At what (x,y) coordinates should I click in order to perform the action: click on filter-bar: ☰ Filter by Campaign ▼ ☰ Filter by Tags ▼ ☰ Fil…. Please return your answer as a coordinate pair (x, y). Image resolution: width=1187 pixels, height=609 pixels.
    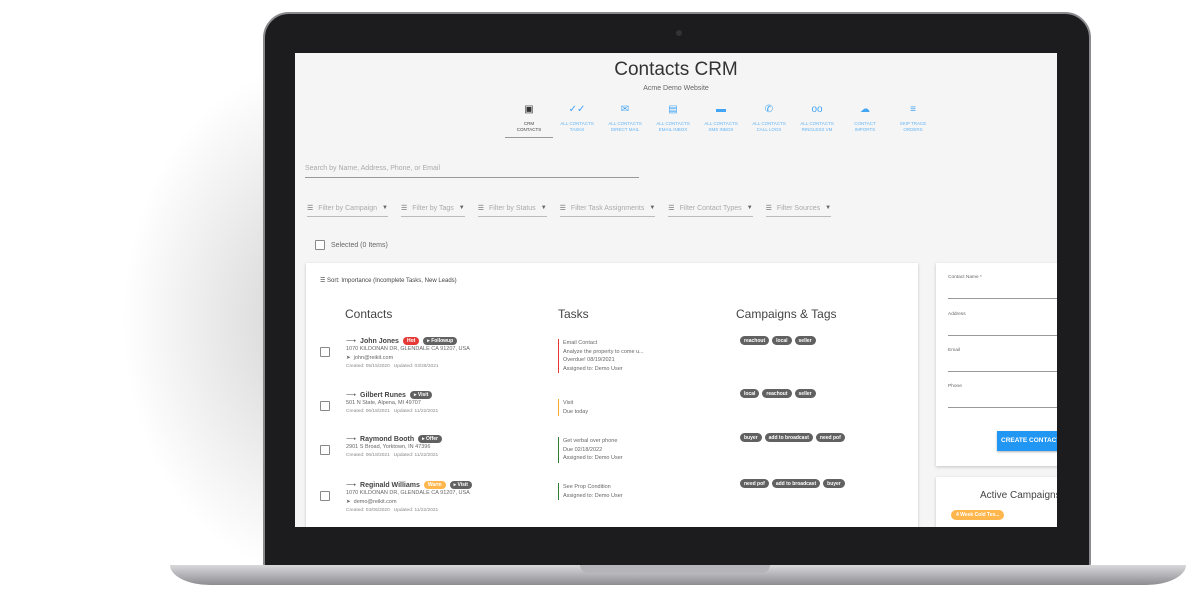
    Looking at the image, I should click on (569, 210).